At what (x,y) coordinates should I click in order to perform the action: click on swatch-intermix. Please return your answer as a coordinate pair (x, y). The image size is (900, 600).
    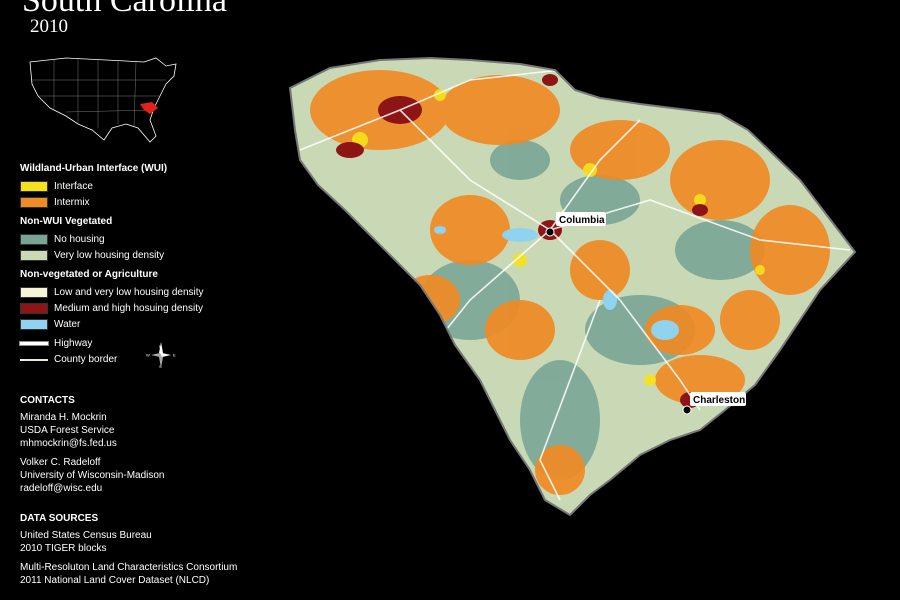
    Looking at the image, I should click on (34, 202).